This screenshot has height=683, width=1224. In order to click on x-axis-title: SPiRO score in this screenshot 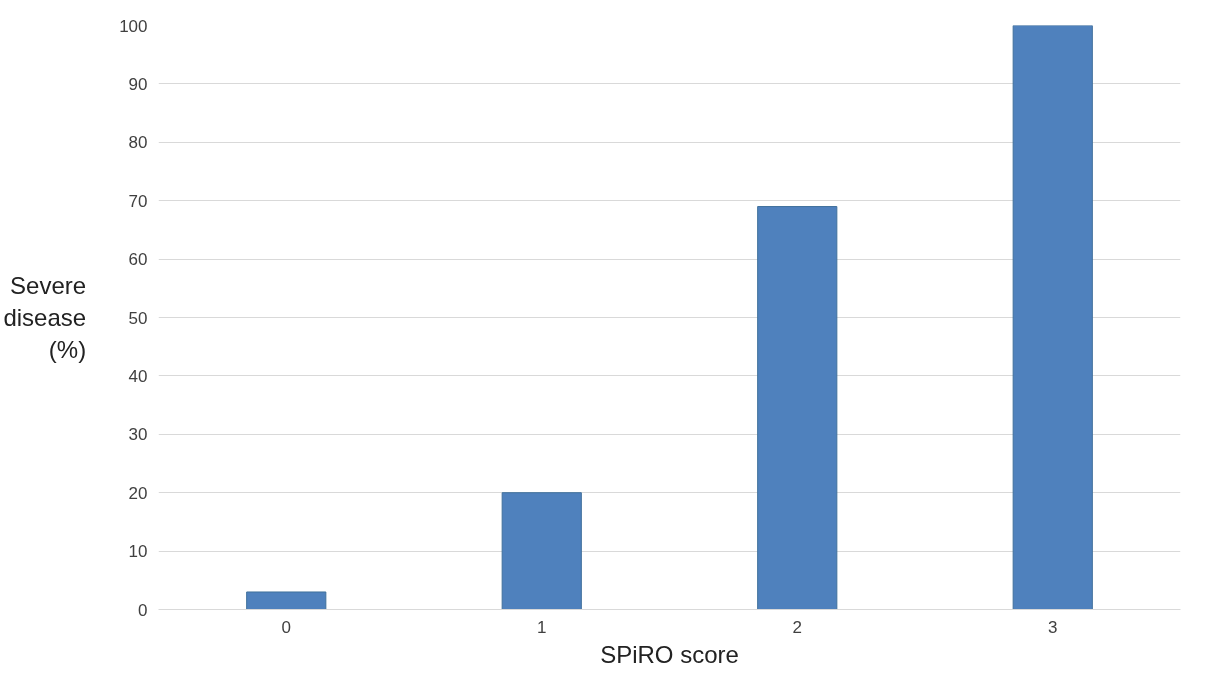, I will do `click(669, 654)`.